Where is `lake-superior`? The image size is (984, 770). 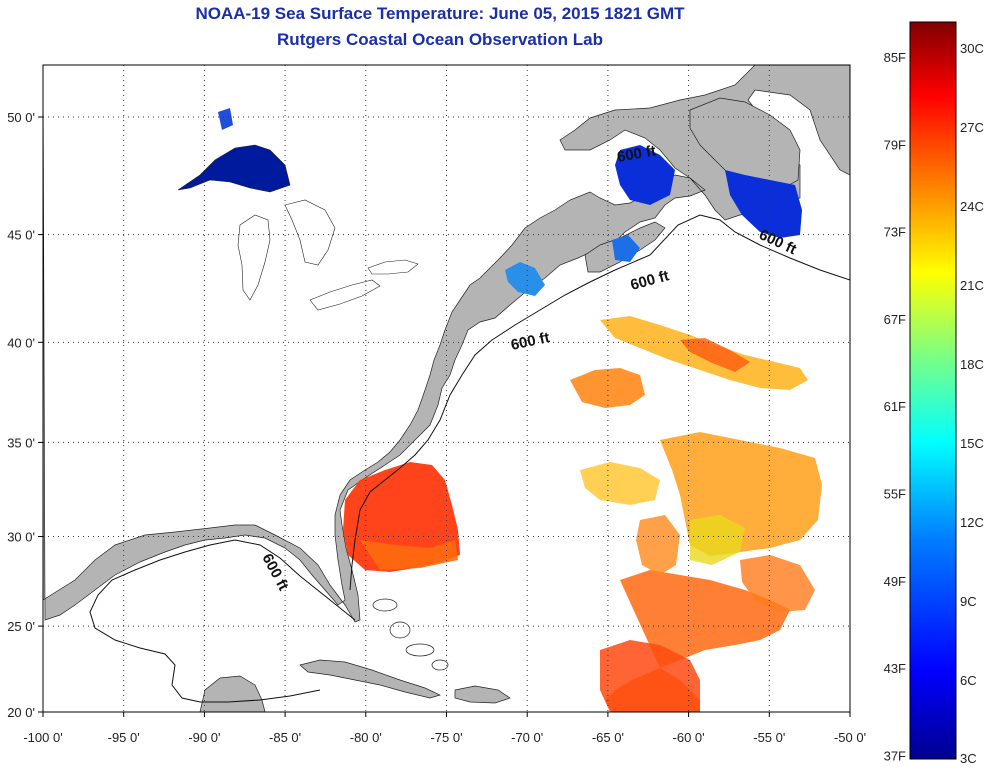 lake-superior is located at coordinates (234, 168).